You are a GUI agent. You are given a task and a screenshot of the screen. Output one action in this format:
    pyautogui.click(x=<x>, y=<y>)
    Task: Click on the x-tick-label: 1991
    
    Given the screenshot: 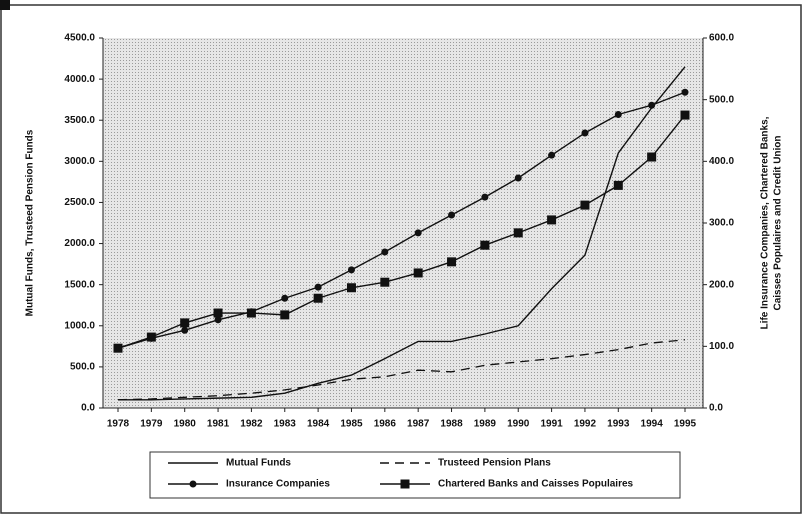 What is the action you would take?
    pyautogui.click(x=551, y=424)
    